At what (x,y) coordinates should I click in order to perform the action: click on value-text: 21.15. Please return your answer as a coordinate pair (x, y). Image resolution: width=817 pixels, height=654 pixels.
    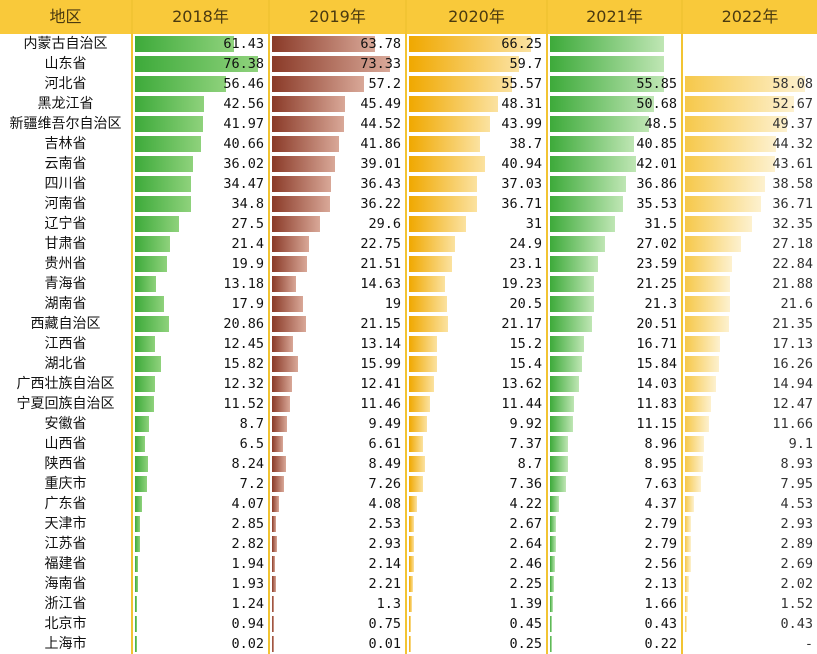
    Looking at the image, I should click on (380, 324).